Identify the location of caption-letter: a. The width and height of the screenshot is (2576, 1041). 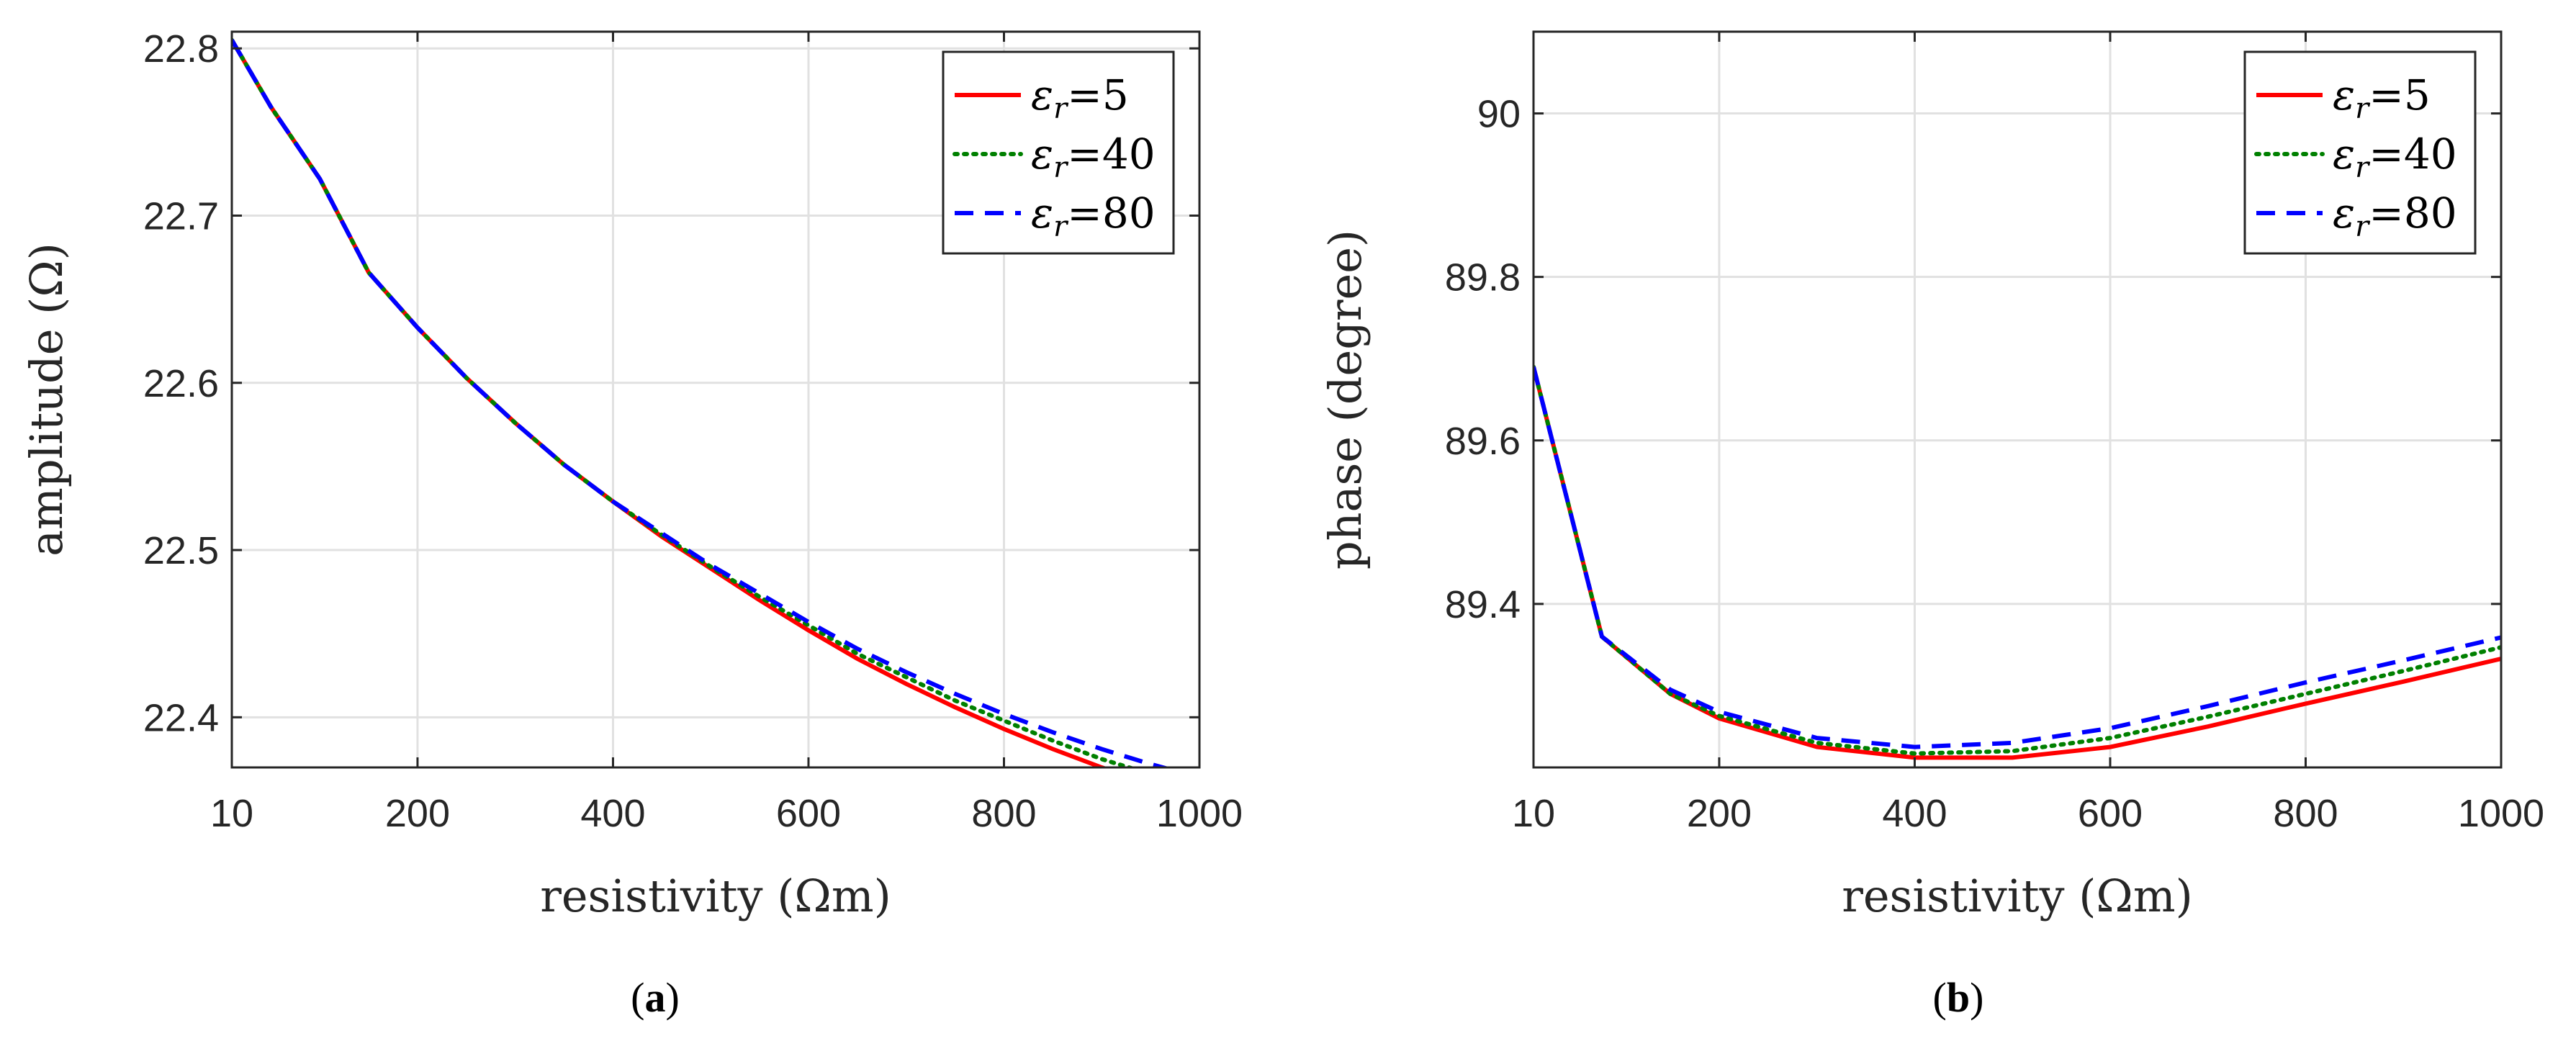
(655, 997).